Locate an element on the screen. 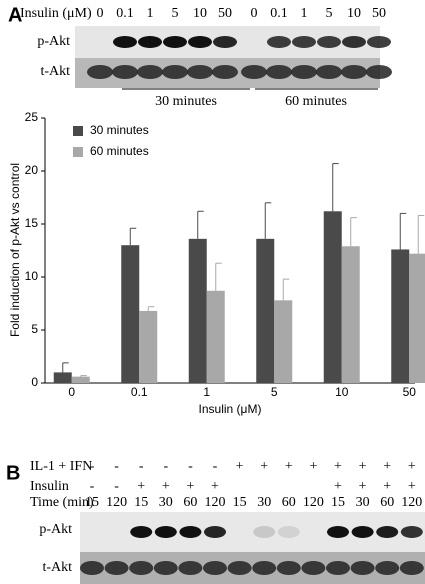 The height and width of the screenshot is (584, 425). row-label: Time (min) is located at coordinates (62, 502).